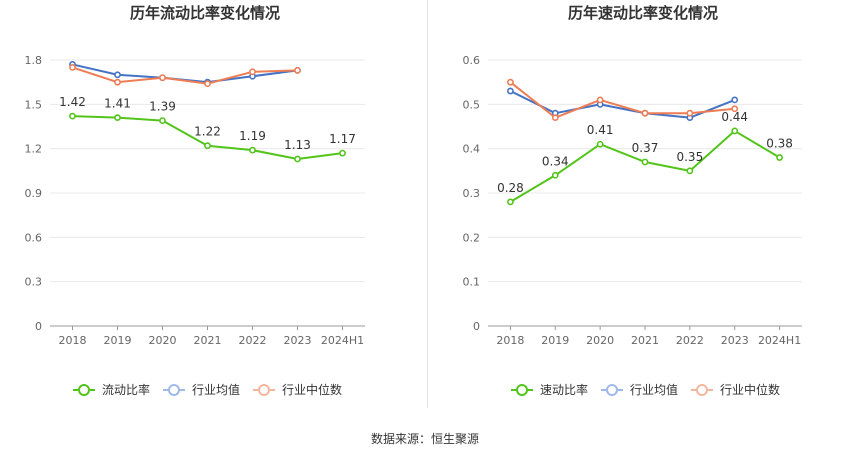 Image resolution: width=850 pixels, height=459 pixels. I want to click on data-label: 1.13, so click(297, 145).